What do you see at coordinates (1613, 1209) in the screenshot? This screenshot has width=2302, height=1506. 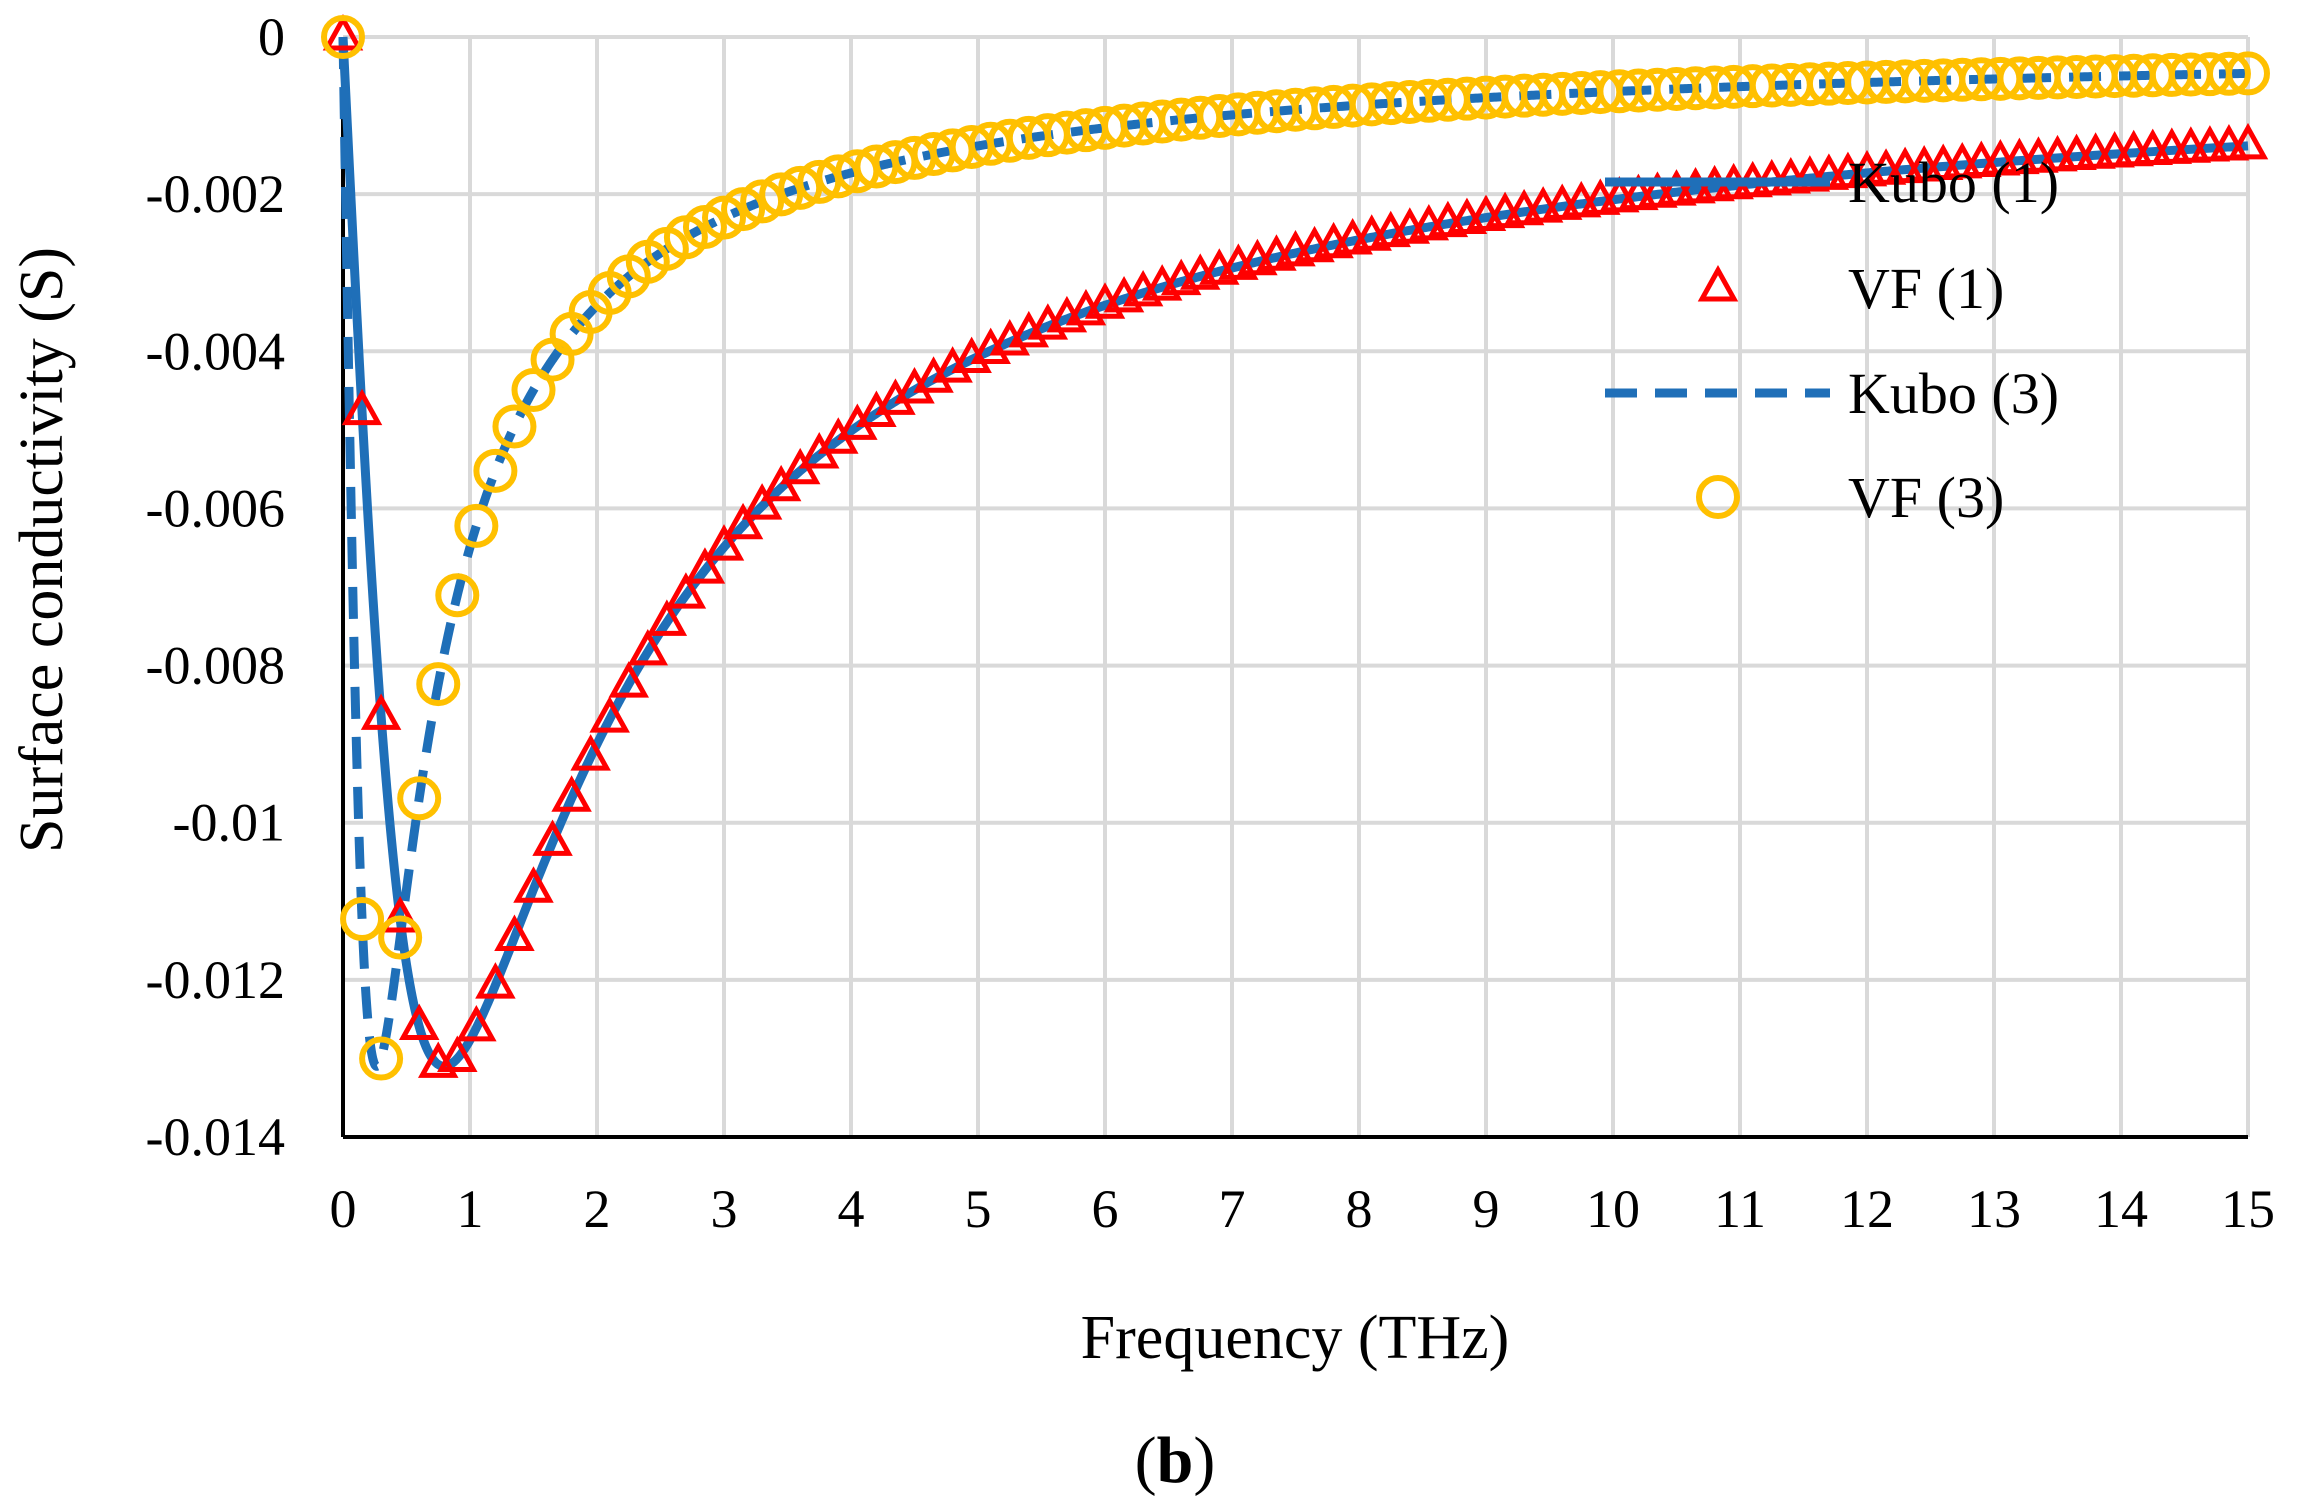 I see `x-tick-label: 10` at bounding box center [1613, 1209].